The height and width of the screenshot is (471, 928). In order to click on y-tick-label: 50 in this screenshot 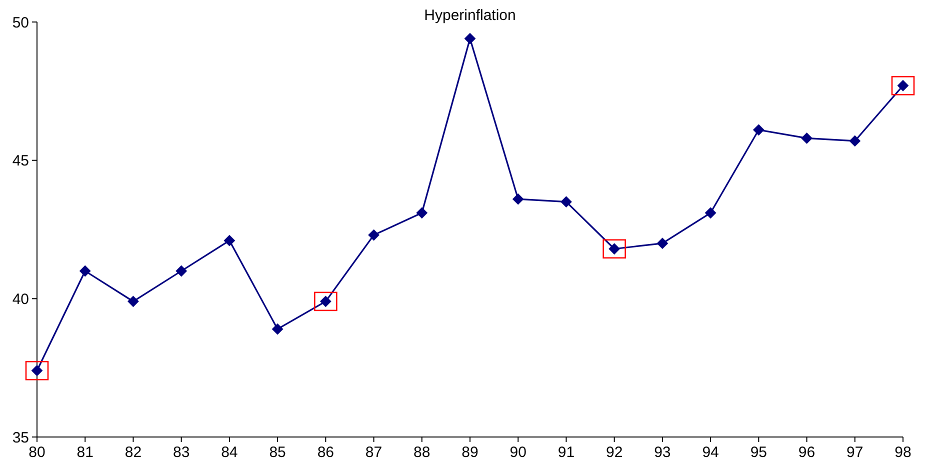, I will do `click(20, 23)`.